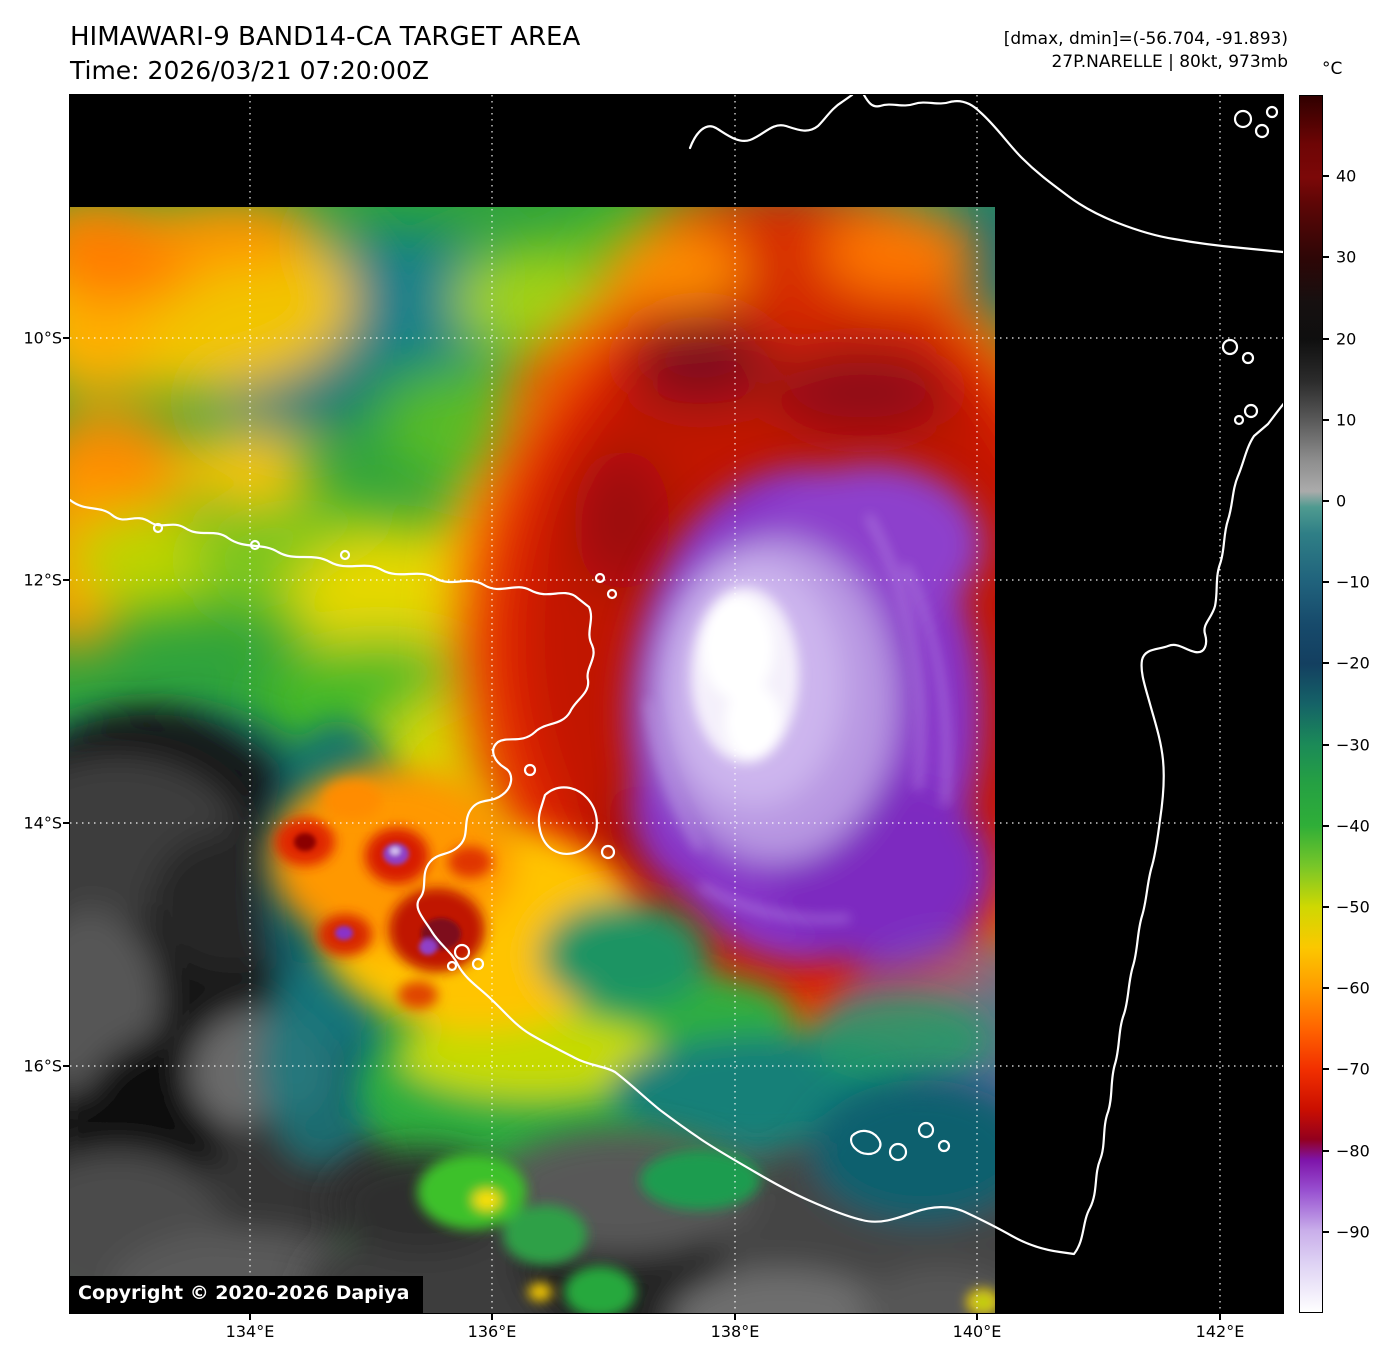 The width and height of the screenshot is (1388, 1359). Describe the element at coordinates (1353, 1151) in the screenshot. I see `colorbar-tick-label: −80` at that location.